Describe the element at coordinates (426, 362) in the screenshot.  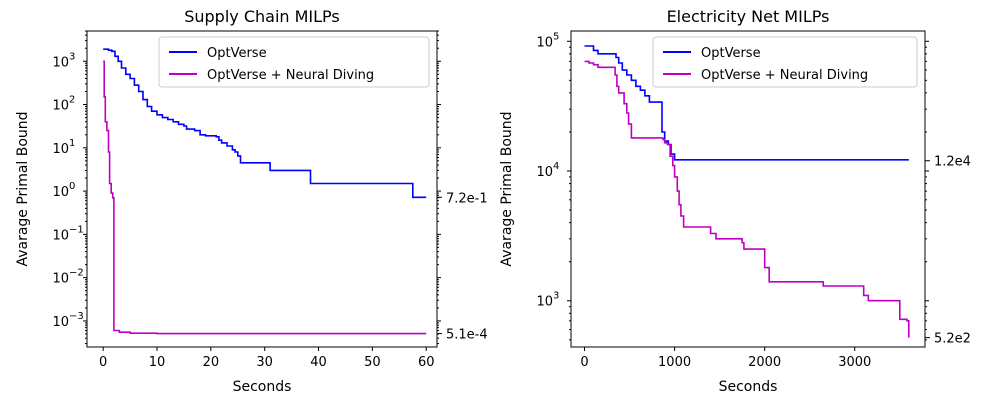
I see `x-tick-label: 60` at that location.